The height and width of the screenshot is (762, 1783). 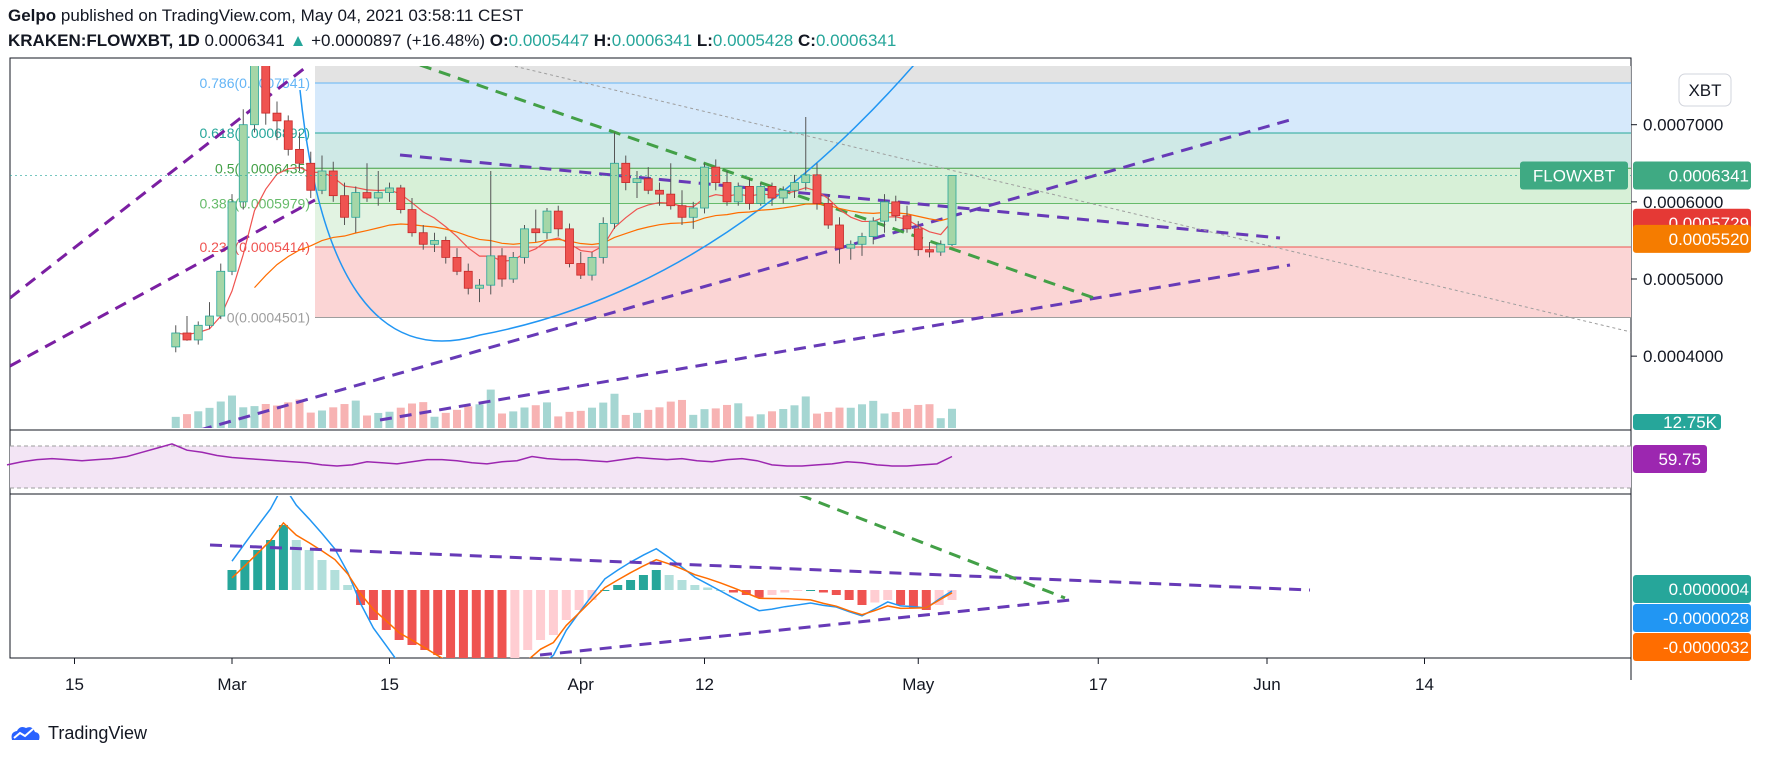 I want to click on fib-zone, so click(x=973, y=186).